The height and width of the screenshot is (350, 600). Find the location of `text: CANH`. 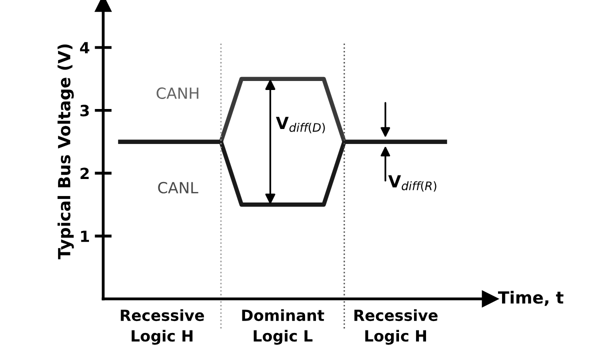

text: CANH is located at coordinates (177, 93).